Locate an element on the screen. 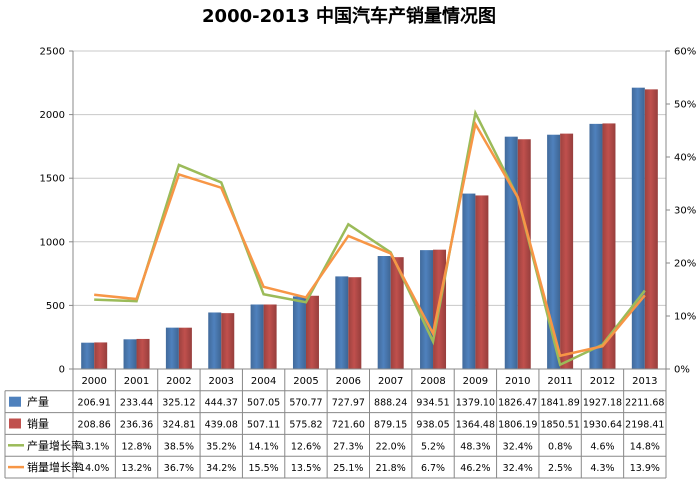 The image size is (699, 489). data-label: 2198.41 is located at coordinates (644, 425).